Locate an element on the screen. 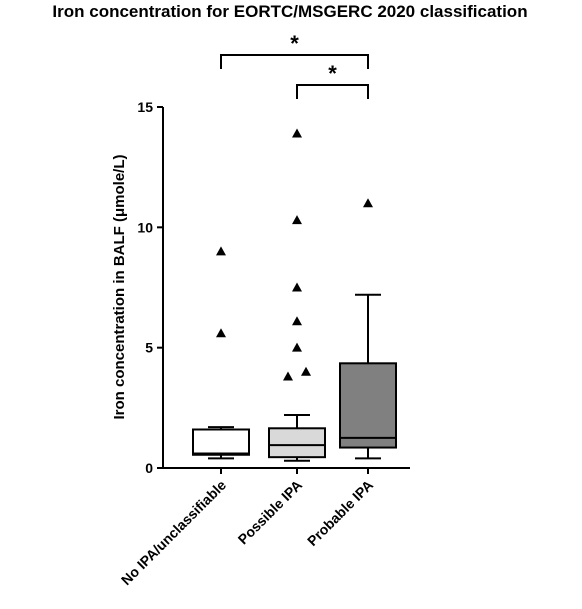 This screenshot has width=582, height=609. x-tick-label: Possible IPA is located at coordinates (270, 512).